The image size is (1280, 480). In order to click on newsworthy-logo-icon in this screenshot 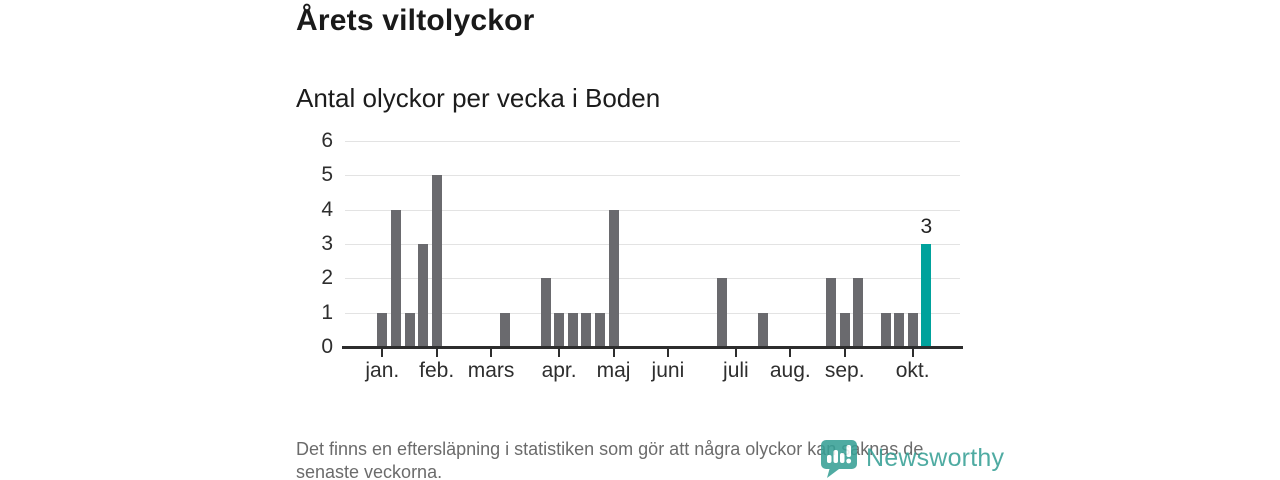, I will do `click(838, 458)`.